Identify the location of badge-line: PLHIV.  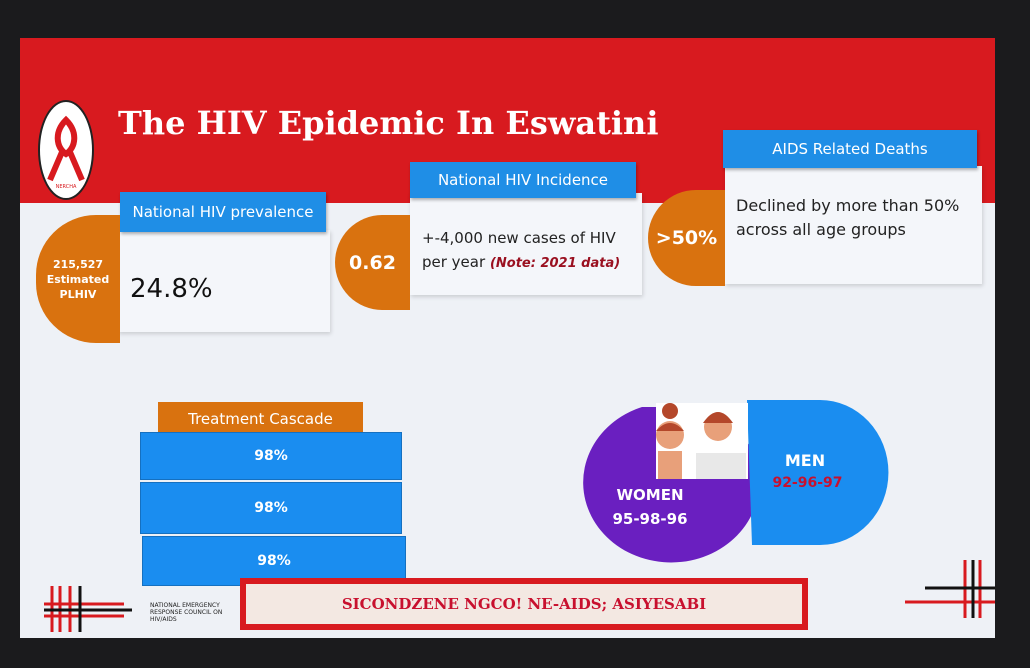
(78, 294).